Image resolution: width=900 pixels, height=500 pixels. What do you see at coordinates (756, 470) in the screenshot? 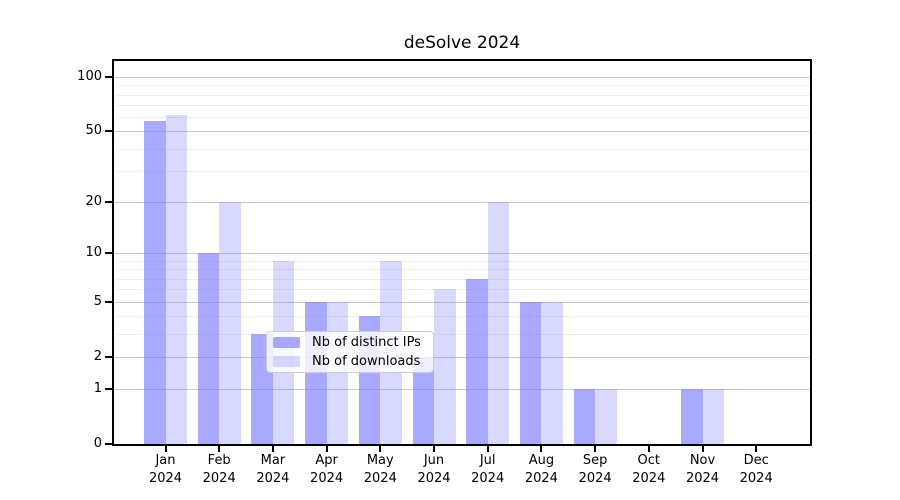
I see `x-tick-label: Dec 2024` at bounding box center [756, 470].